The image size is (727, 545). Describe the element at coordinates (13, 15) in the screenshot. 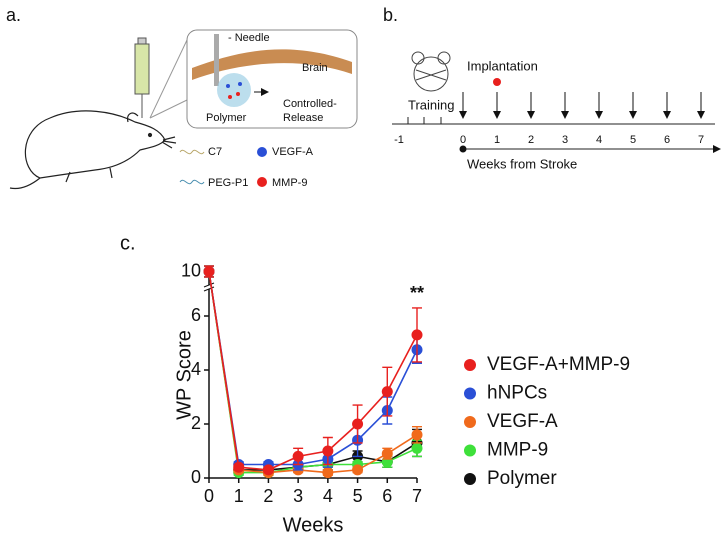

I see `panel-label: a.` at that location.